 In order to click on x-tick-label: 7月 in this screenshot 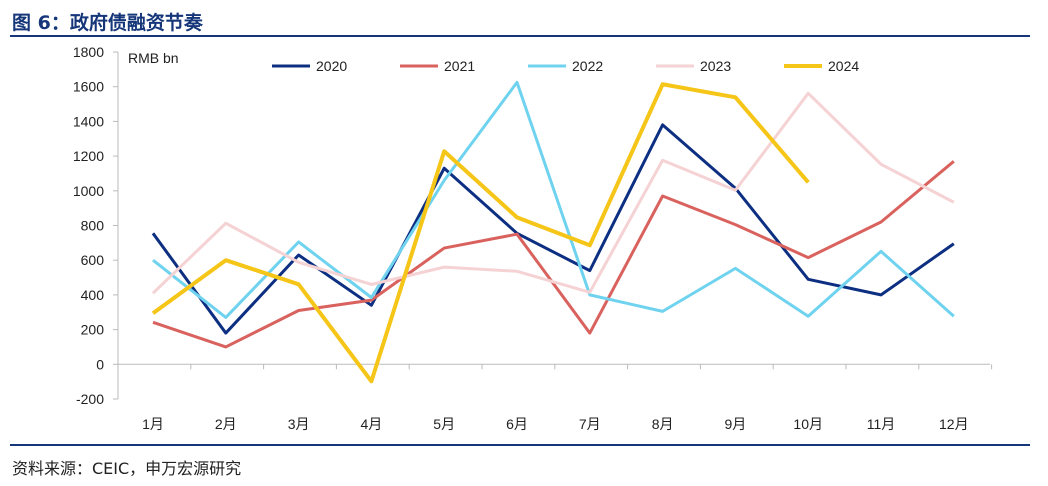, I will do `click(590, 424)`.